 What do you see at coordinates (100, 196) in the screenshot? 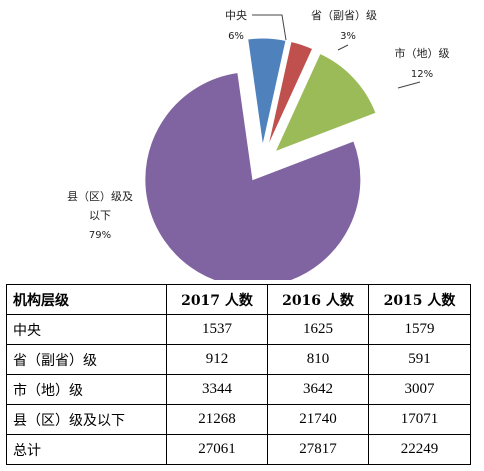
I see `slice-label: 县（区）级及` at bounding box center [100, 196].